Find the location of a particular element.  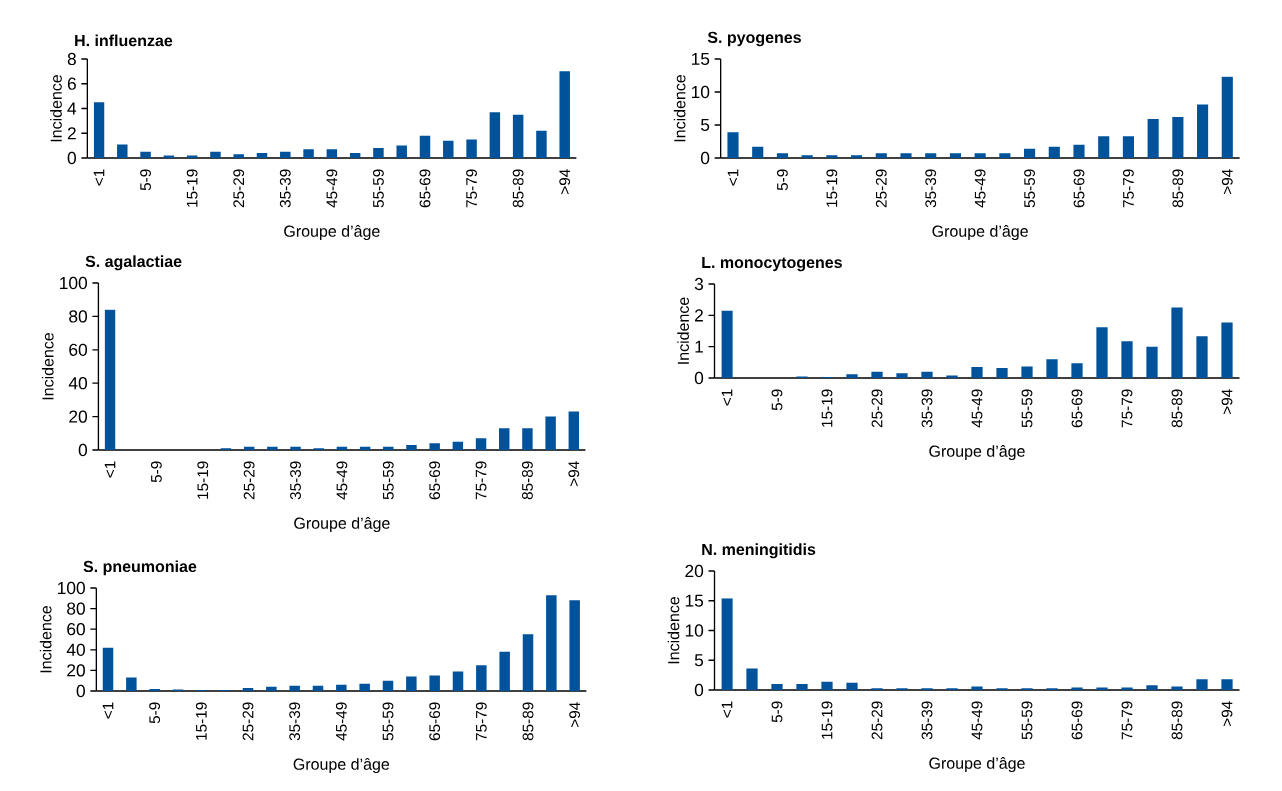

y-tick-label: 1 is located at coordinates (699, 346).